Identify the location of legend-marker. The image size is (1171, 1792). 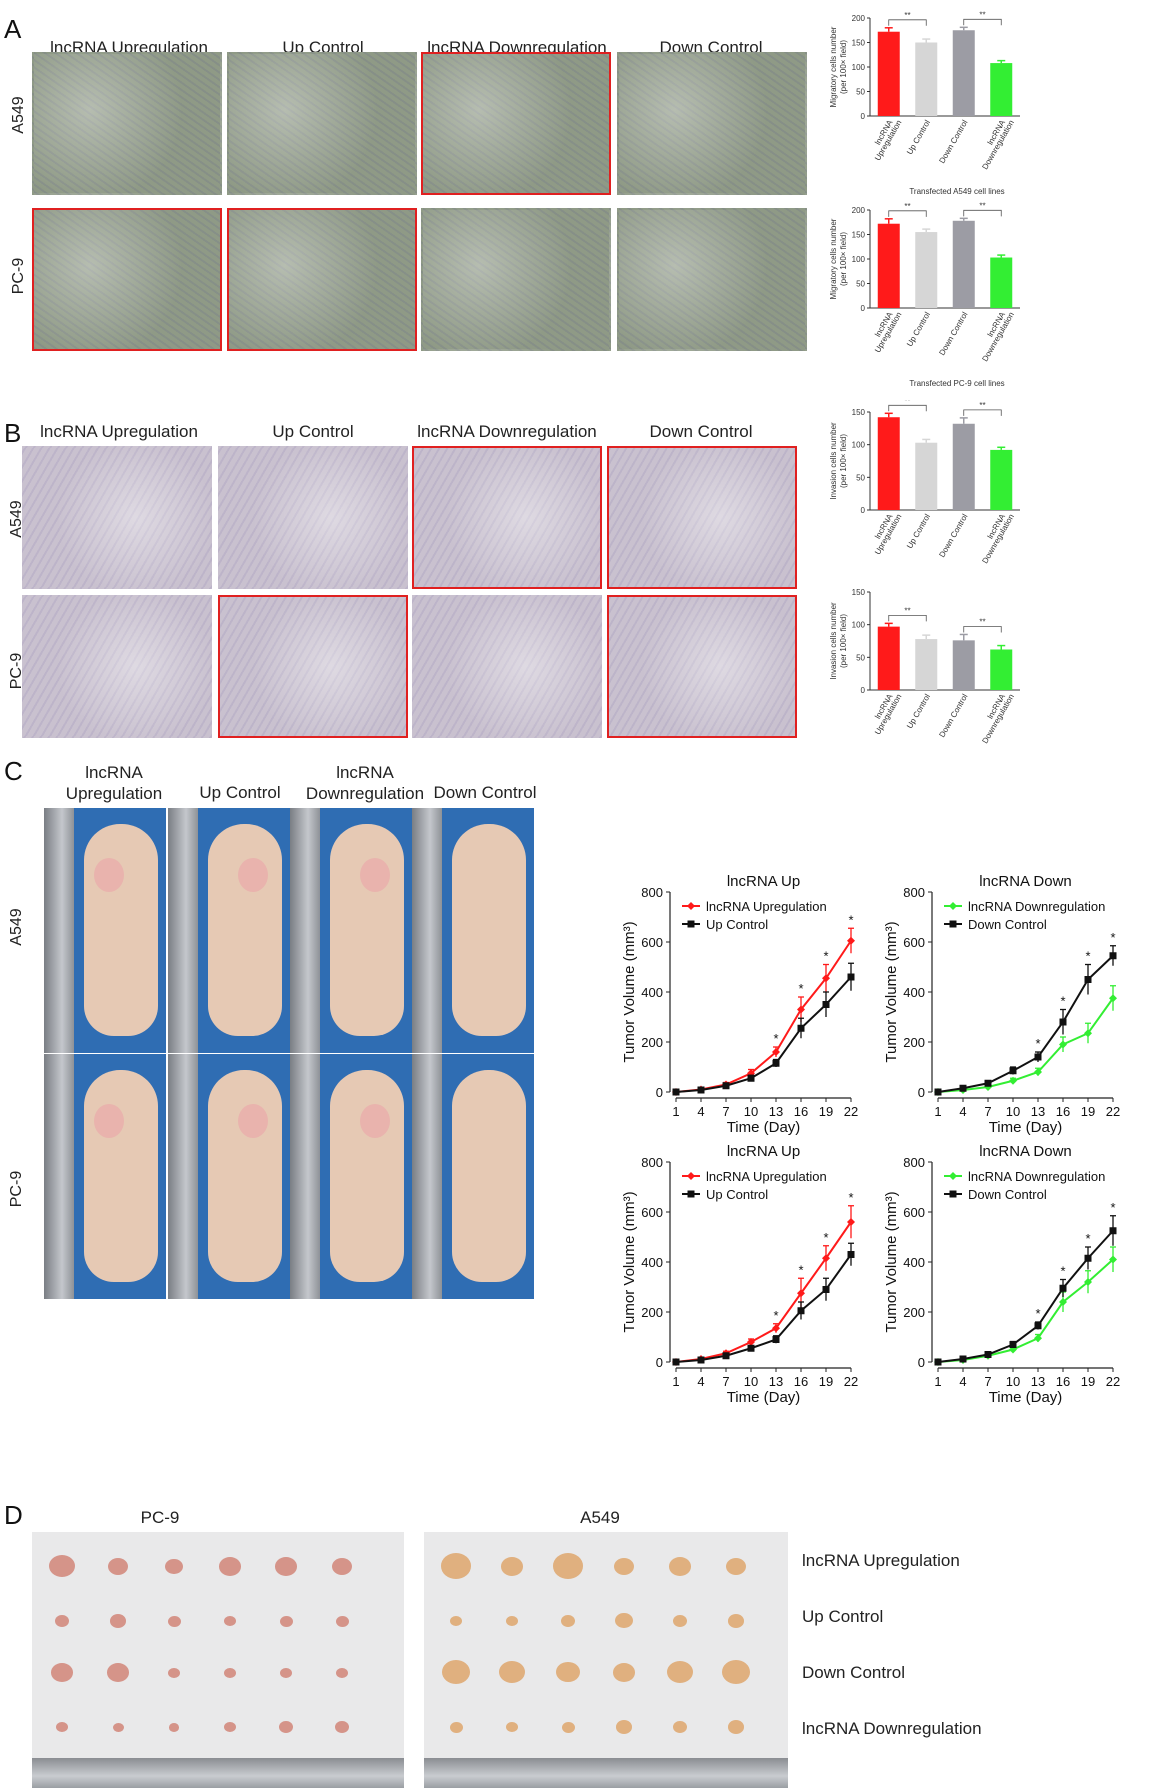
(953, 1176).